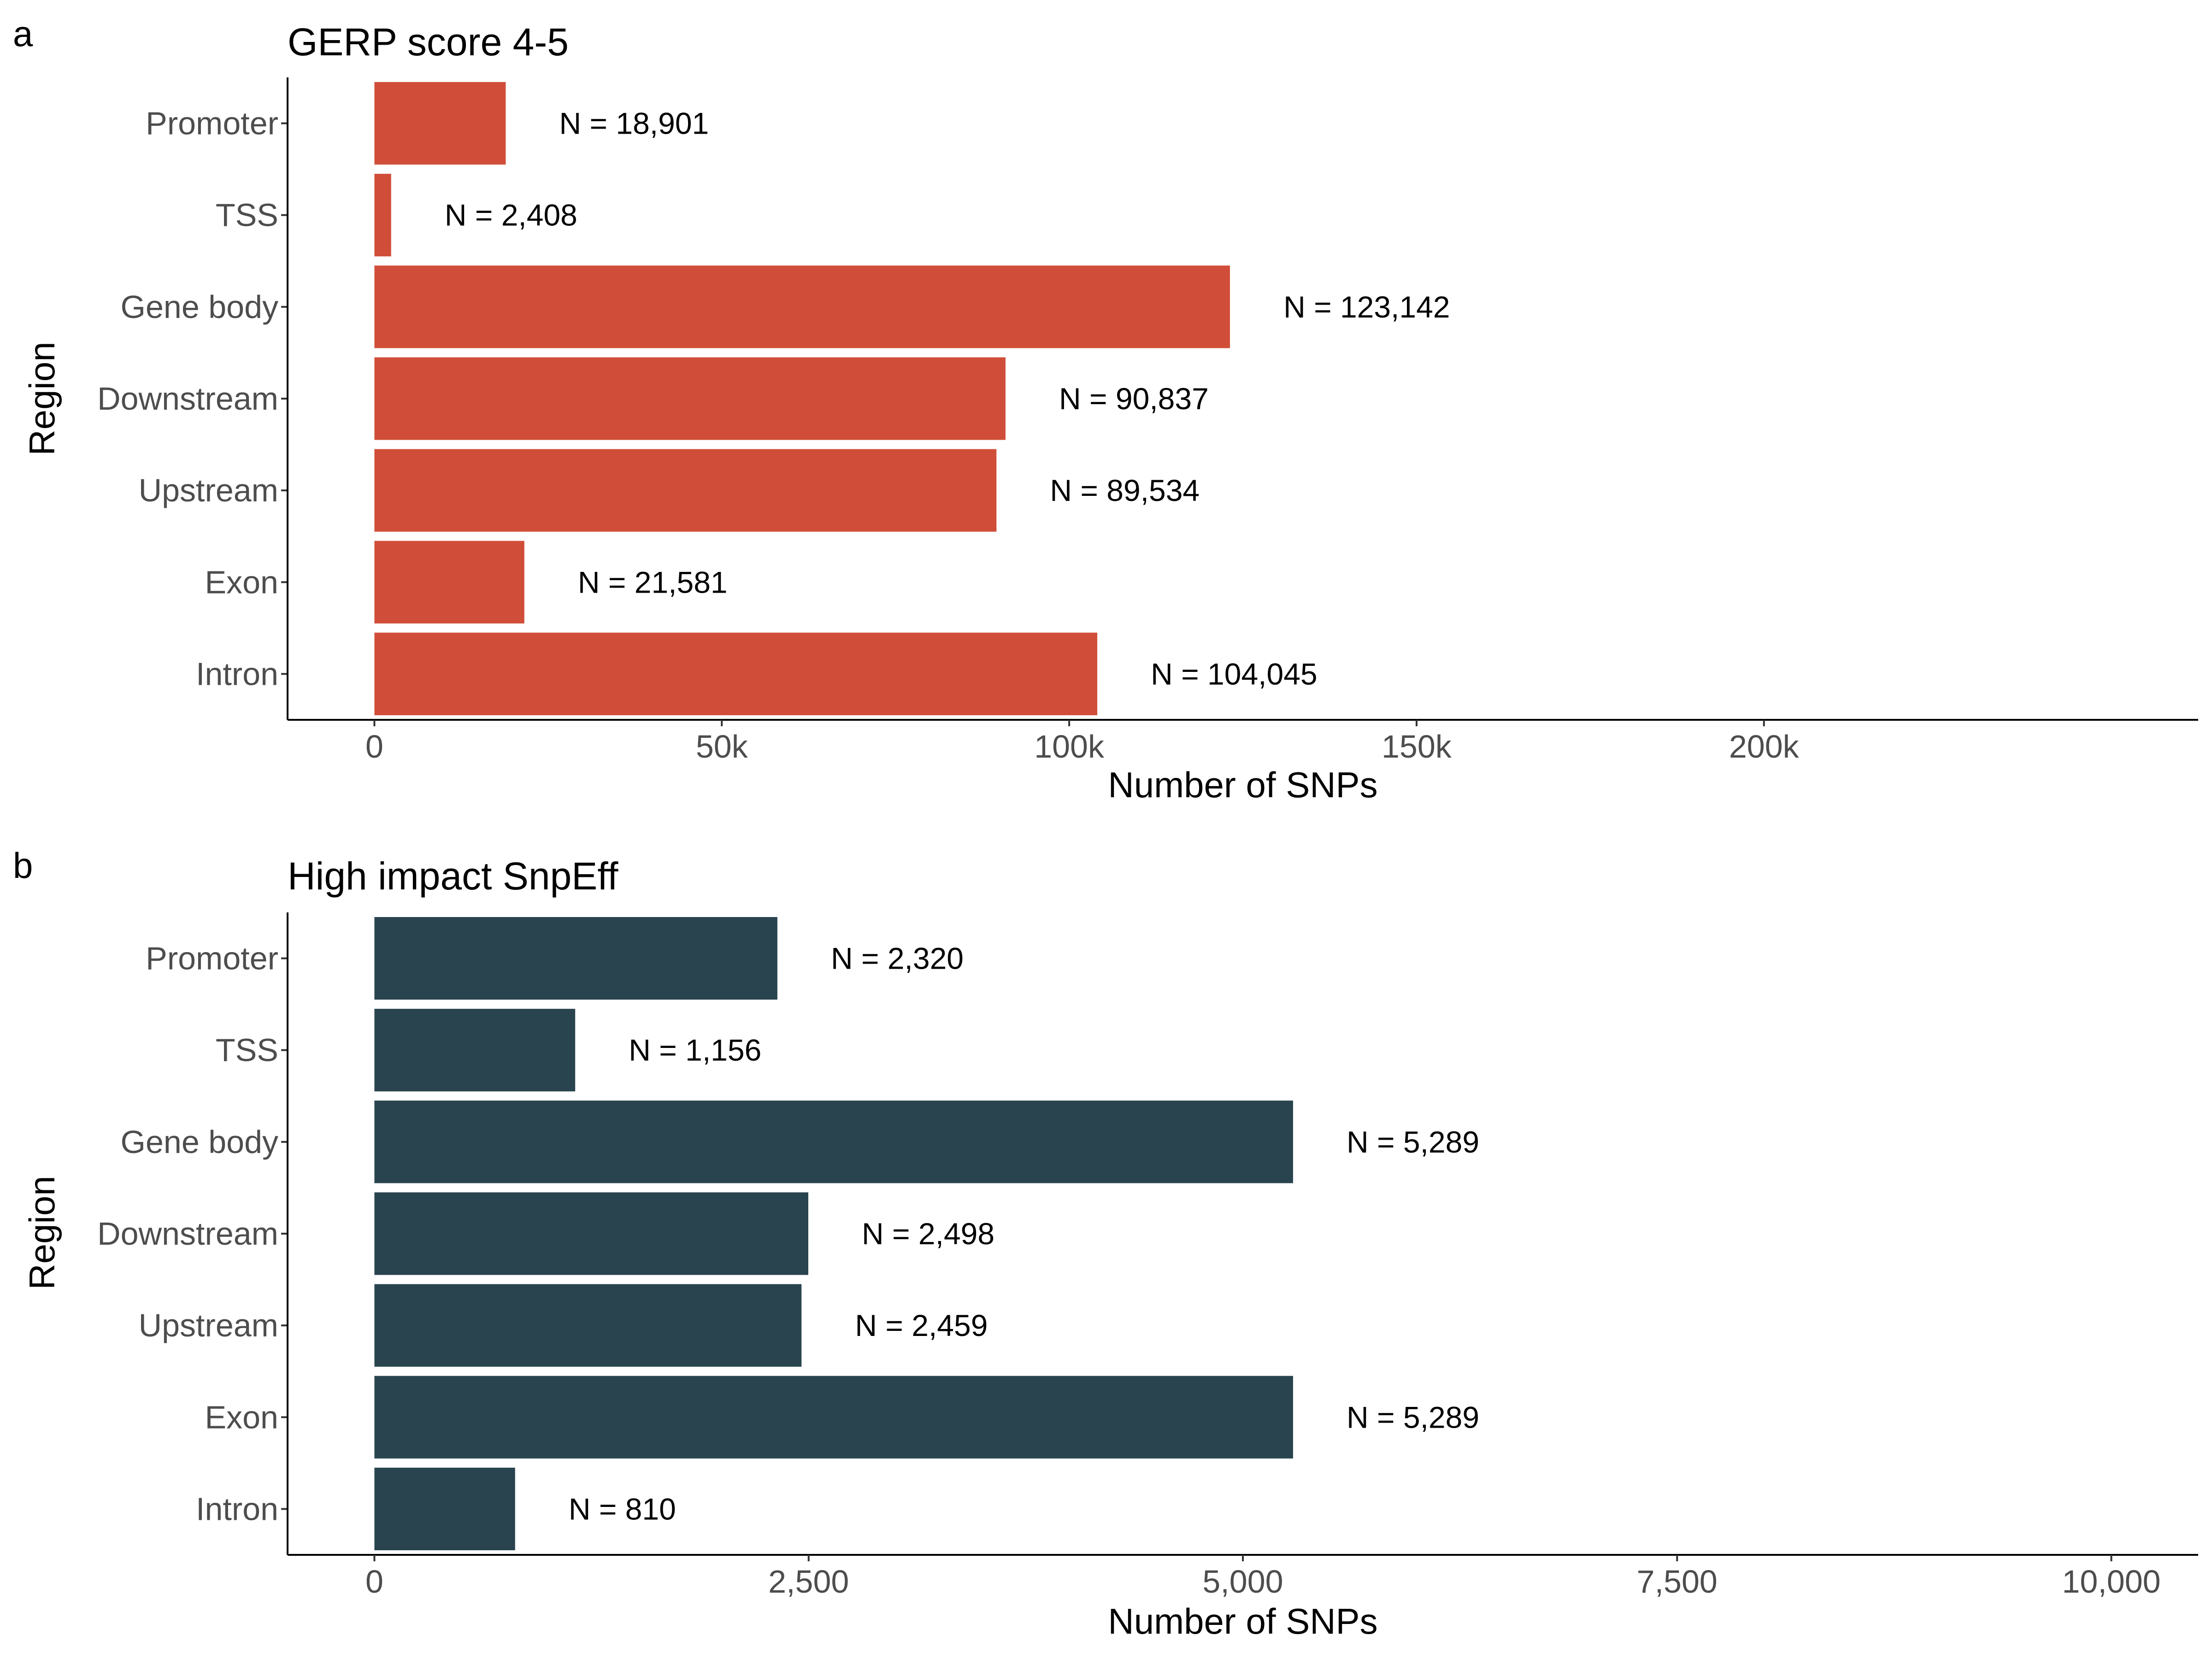  I want to click on bar-value-label: N = 89,534, so click(1125, 490).